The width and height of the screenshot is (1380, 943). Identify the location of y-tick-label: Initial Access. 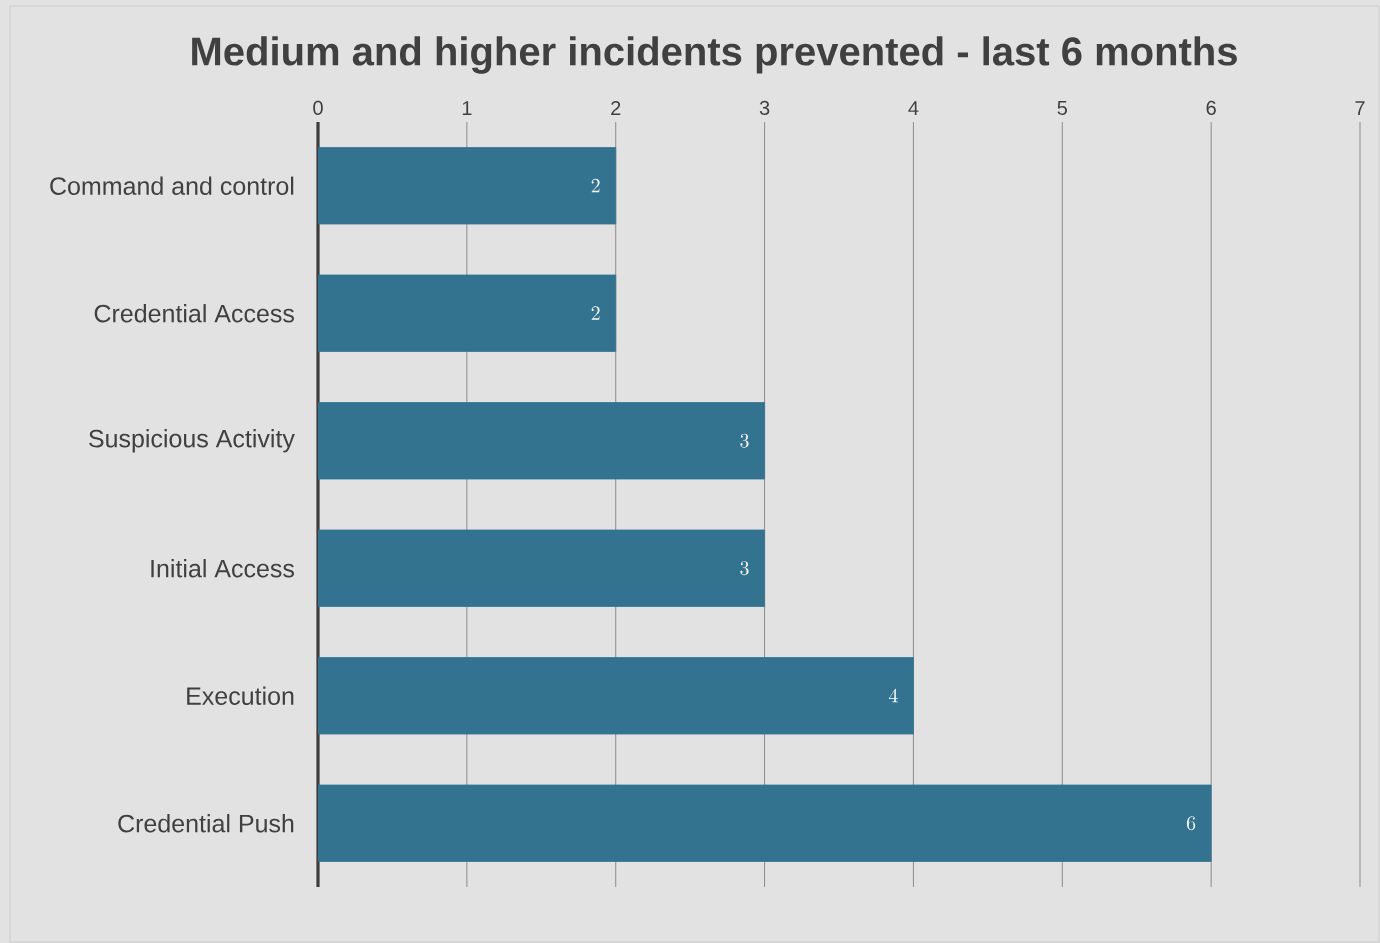
(223, 568).